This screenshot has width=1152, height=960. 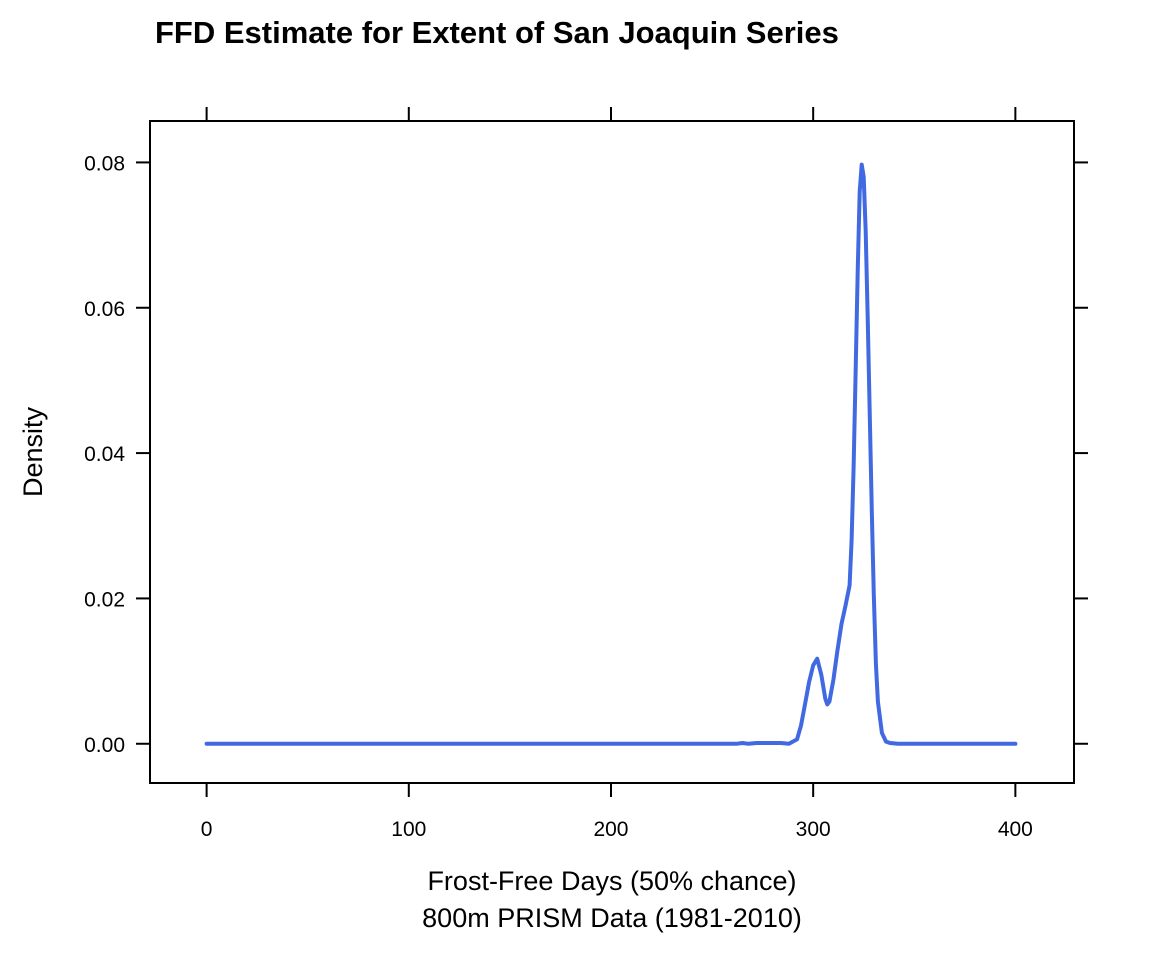 I want to click on x-axis-label: Frost-Free Days (50% chance), so click(x=611, y=881).